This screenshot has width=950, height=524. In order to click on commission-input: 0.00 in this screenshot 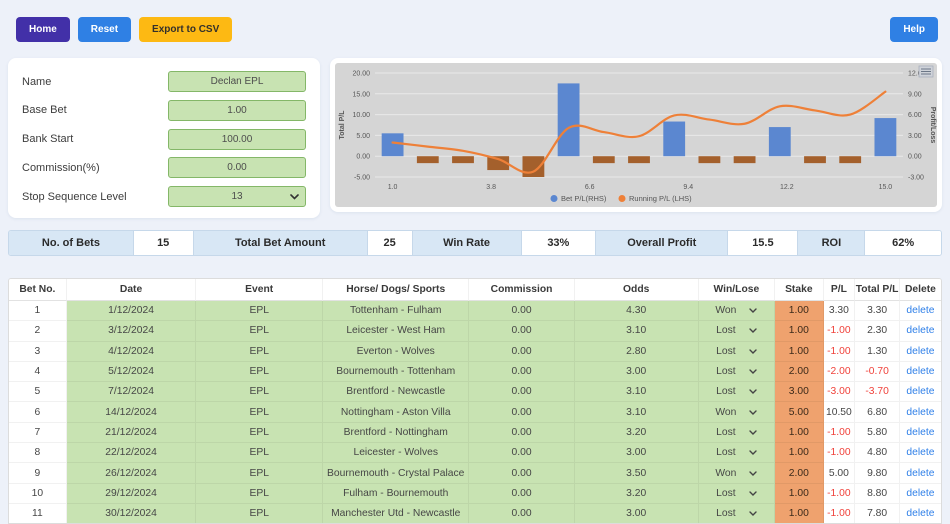, I will do `click(237, 168)`.